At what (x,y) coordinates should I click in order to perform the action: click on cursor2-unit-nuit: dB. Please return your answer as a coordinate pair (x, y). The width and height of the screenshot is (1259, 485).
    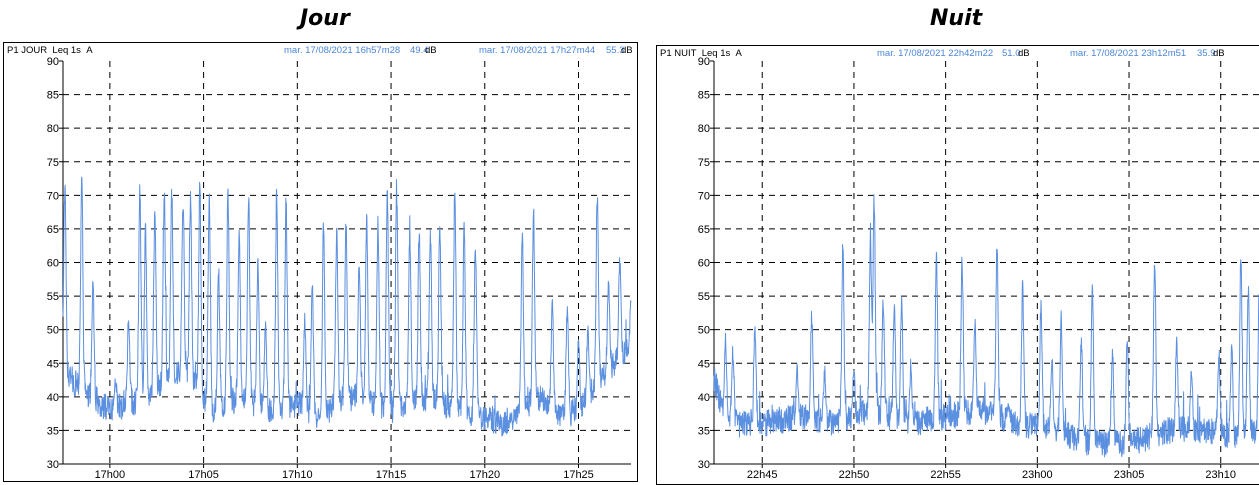
    Looking at the image, I should click on (1219, 53).